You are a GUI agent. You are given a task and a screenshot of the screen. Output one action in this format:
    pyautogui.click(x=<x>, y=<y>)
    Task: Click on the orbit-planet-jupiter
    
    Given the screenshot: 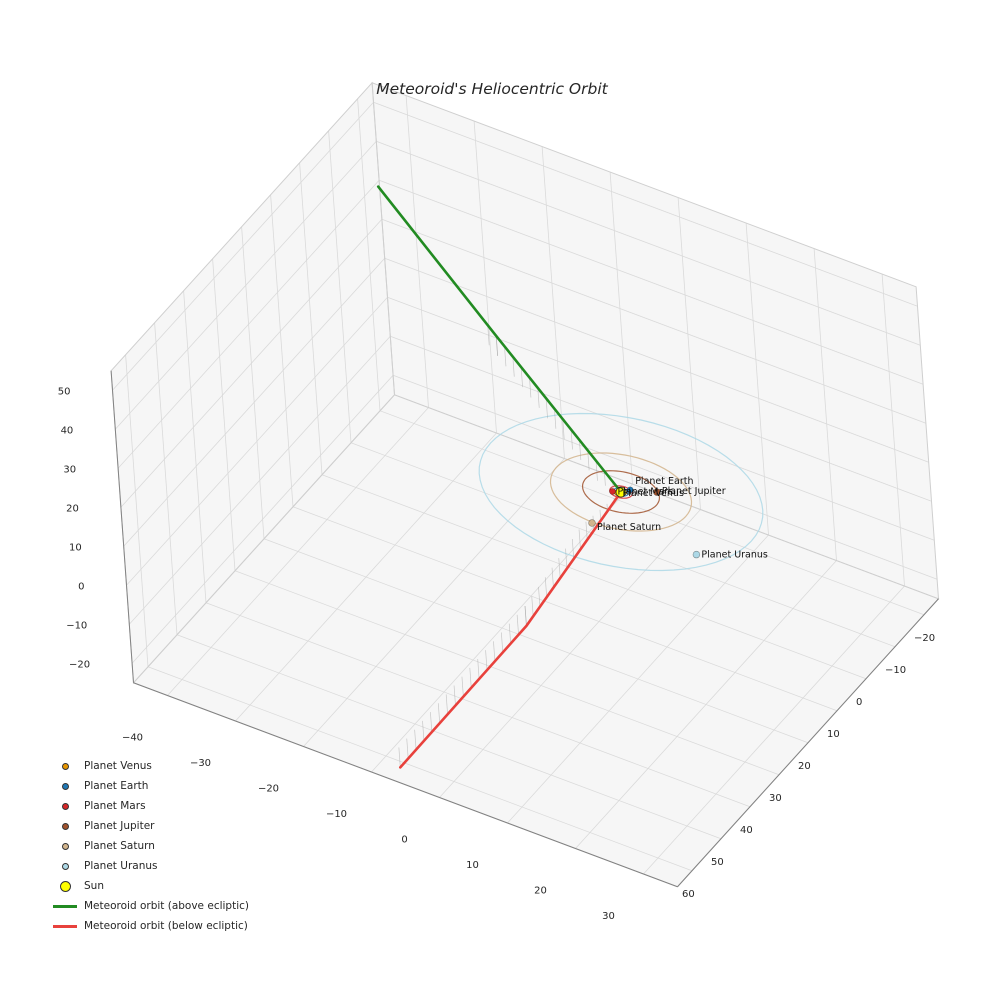 What is the action you would take?
    pyautogui.click(x=621, y=492)
    